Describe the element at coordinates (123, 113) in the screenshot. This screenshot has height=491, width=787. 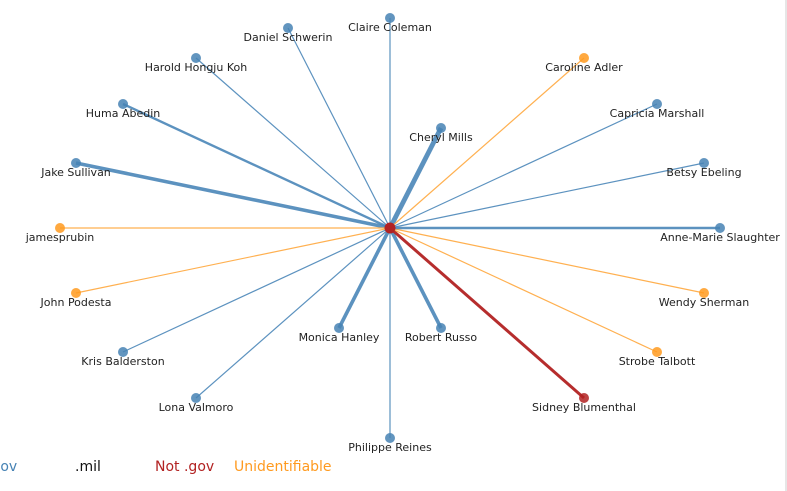
I see `node-label-huma-abedin: Huma Abedin` at that location.